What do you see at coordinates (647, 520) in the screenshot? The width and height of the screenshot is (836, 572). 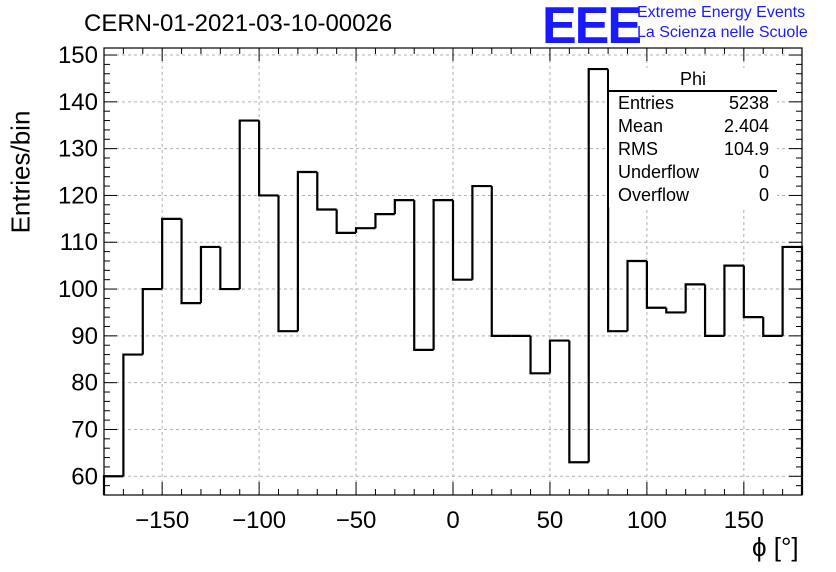 I see `x-tick-label: 100` at bounding box center [647, 520].